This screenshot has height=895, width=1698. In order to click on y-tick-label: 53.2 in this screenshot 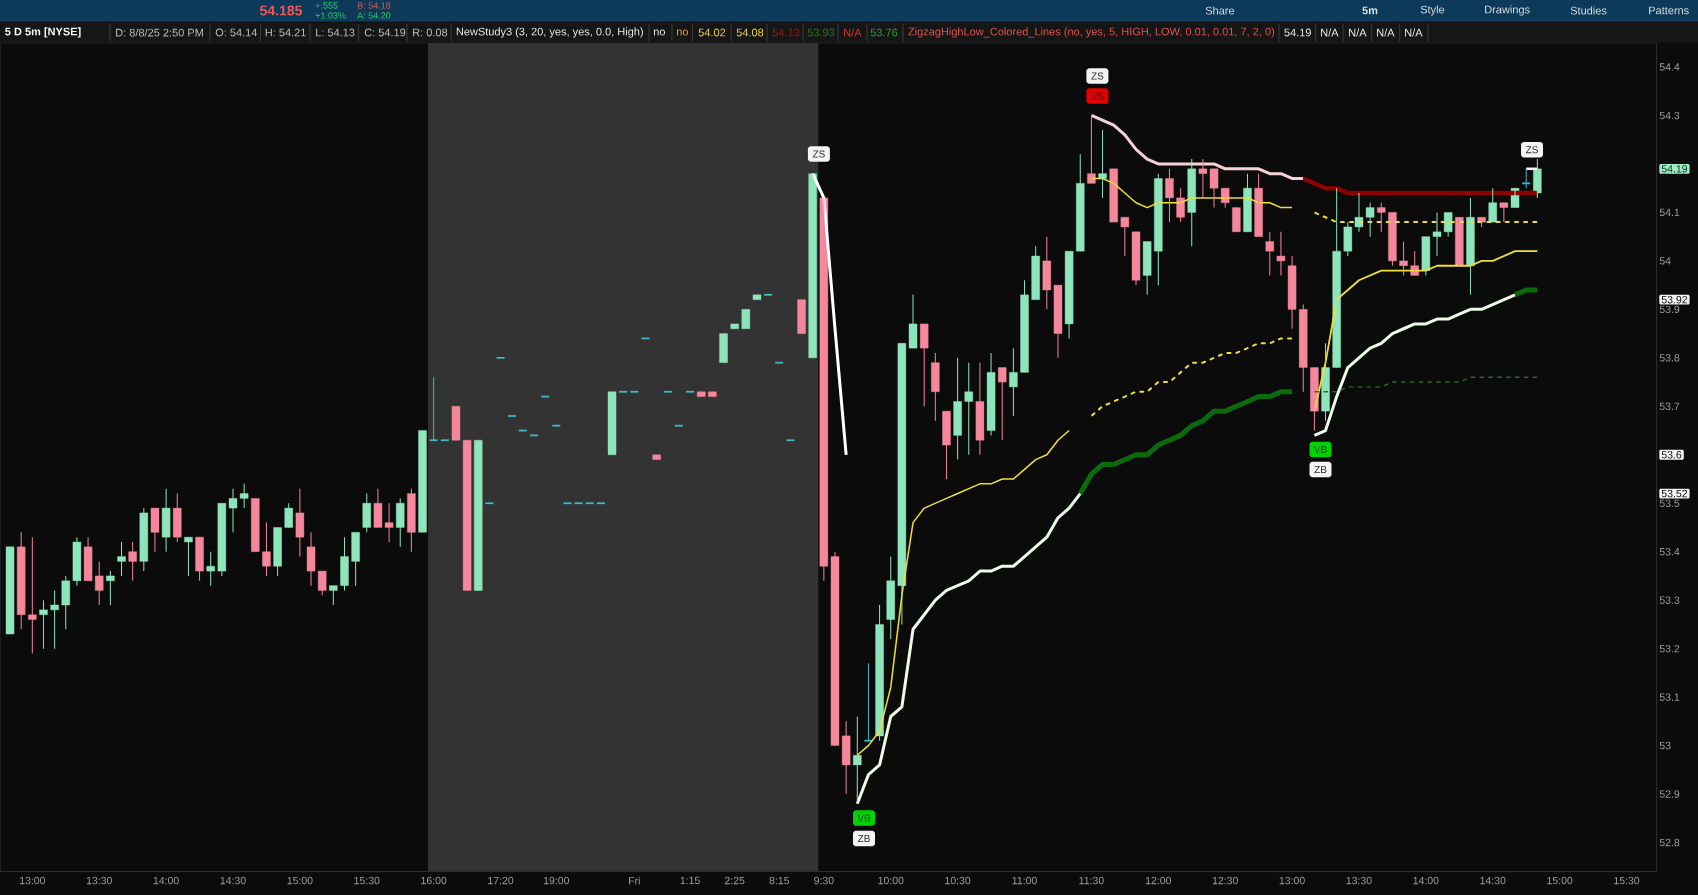, I will do `click(1669, 648)`.